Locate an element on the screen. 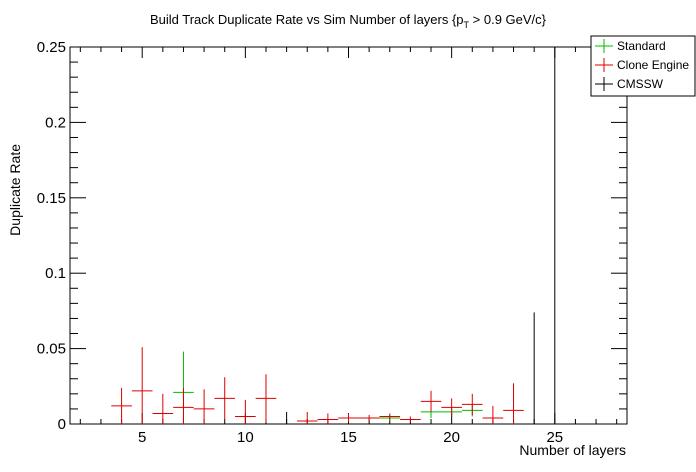 This screenshot has height=472, width=696. legend-entry-cmssw: CMSSW is located at coordinates (629, 84).